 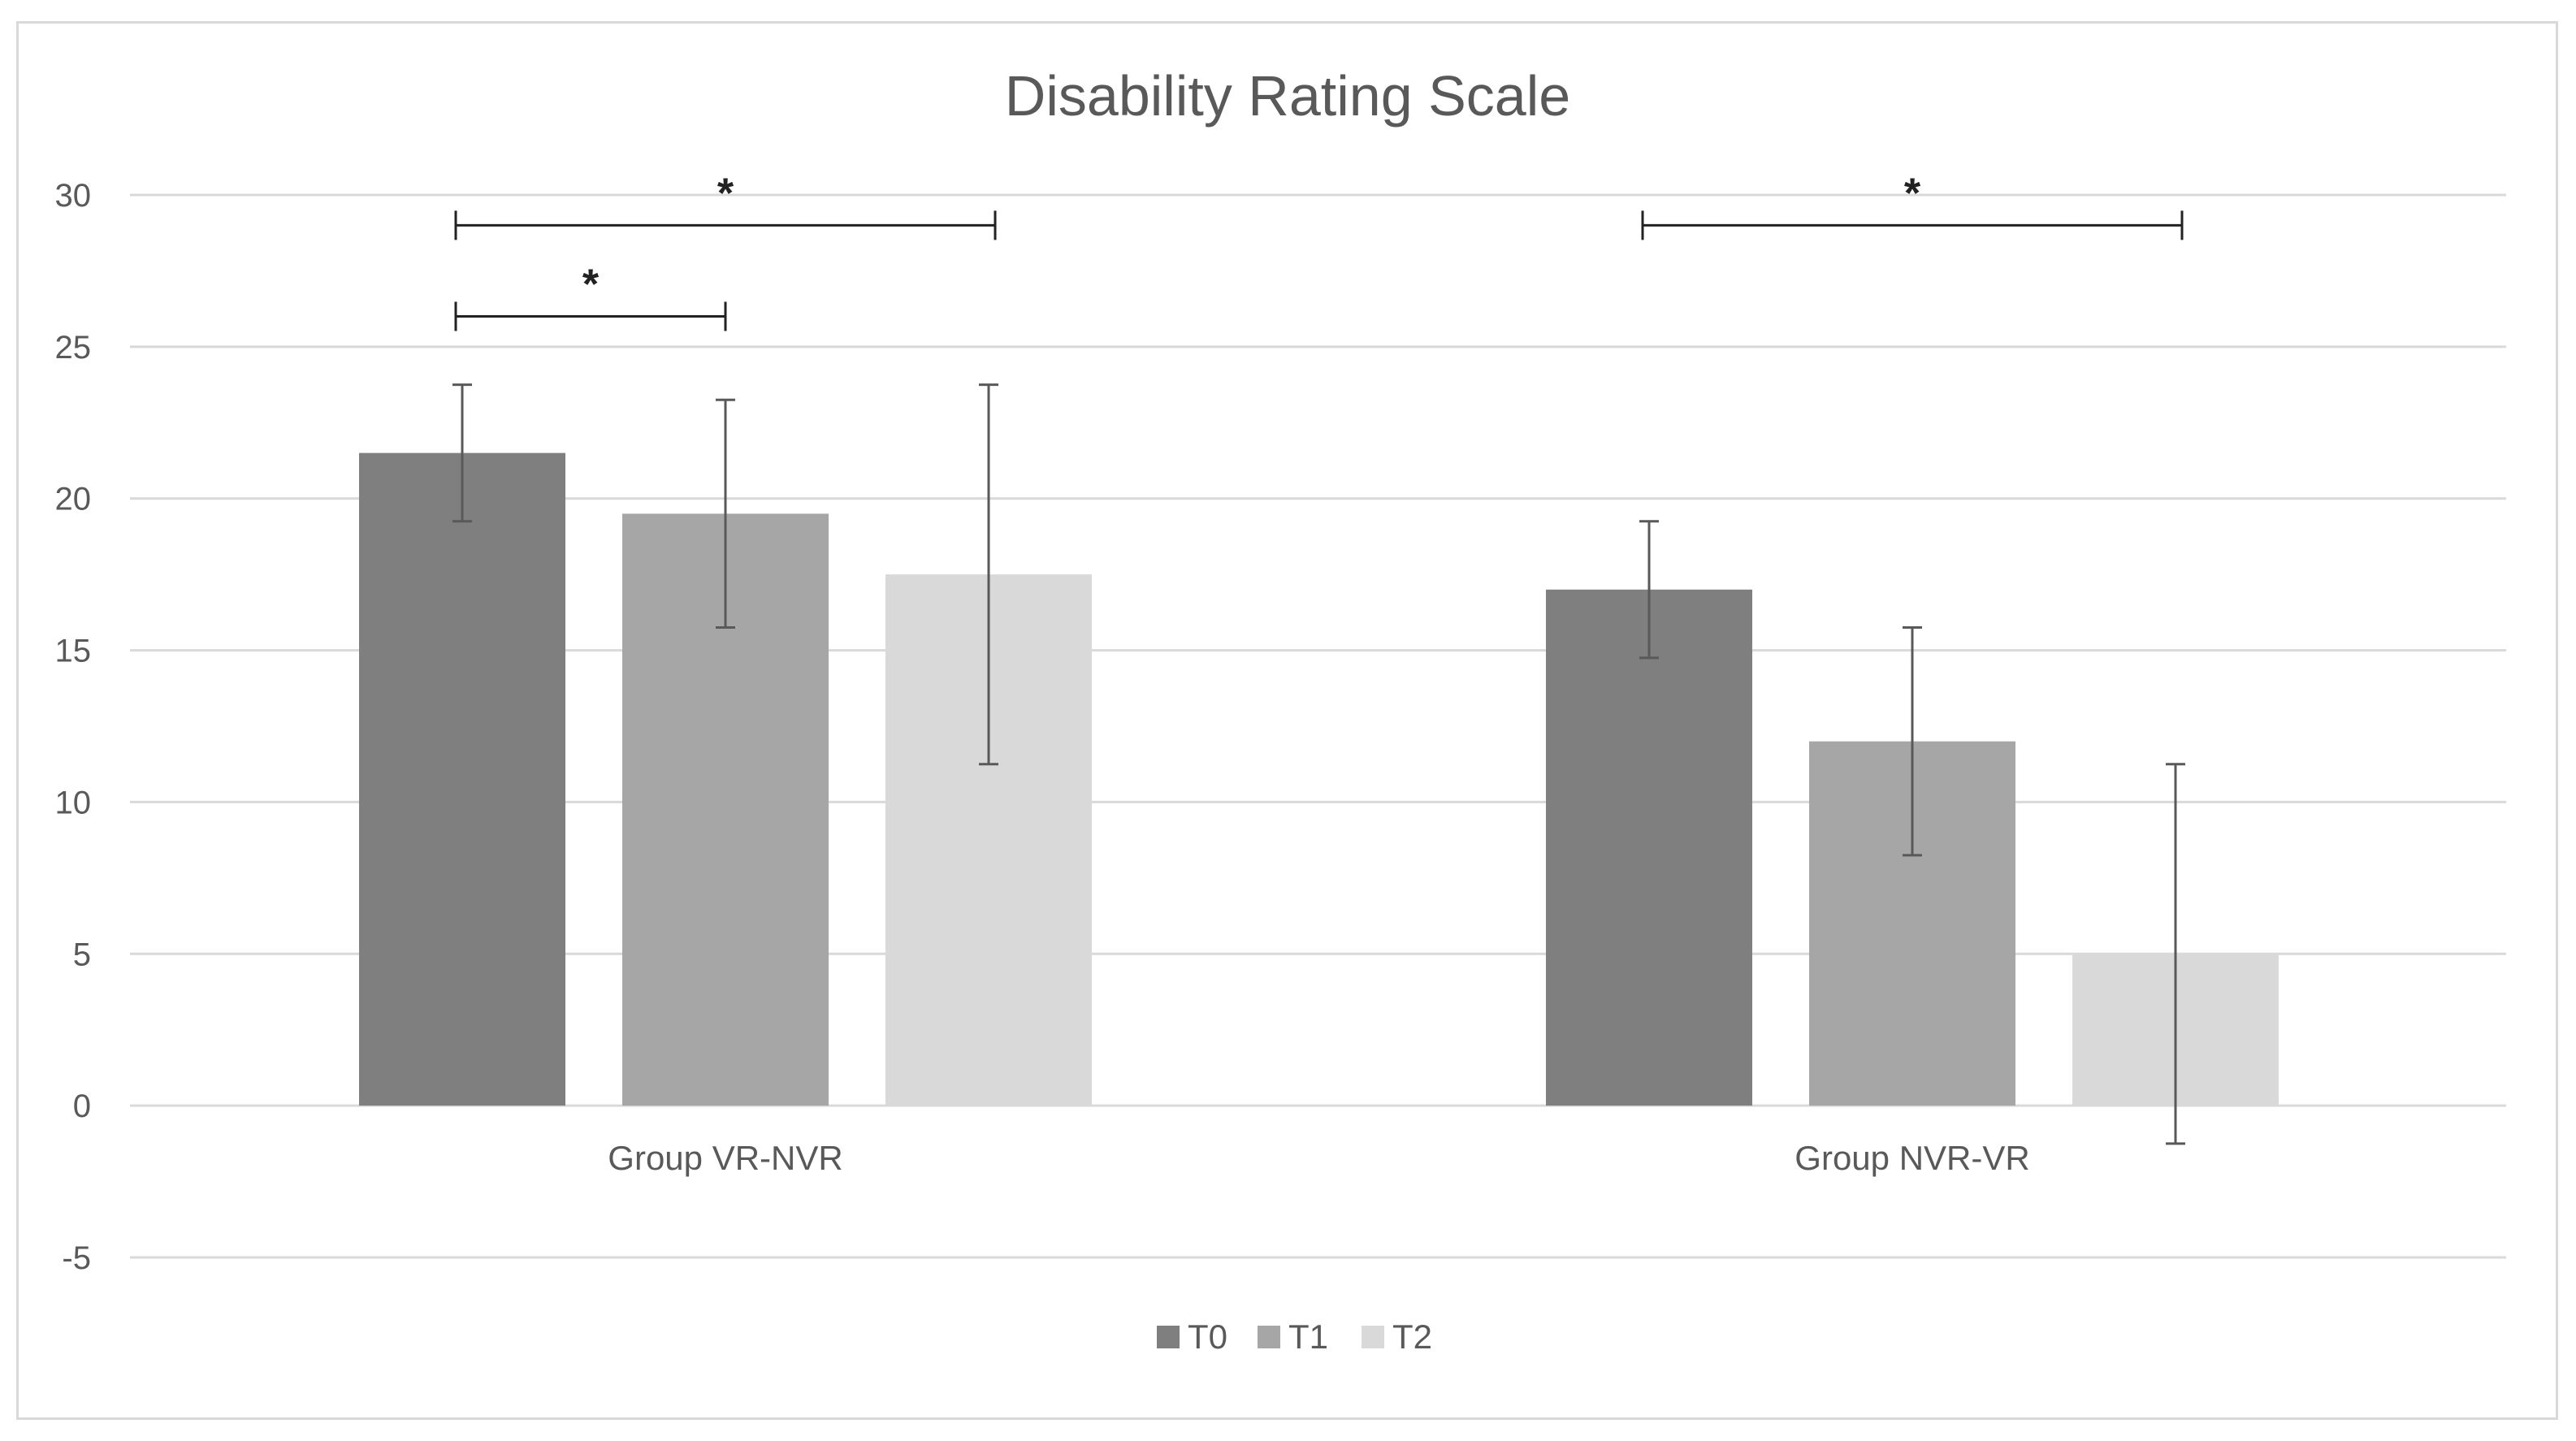 I want to click on legend-label: T2, so click(x=1412, y=1337).